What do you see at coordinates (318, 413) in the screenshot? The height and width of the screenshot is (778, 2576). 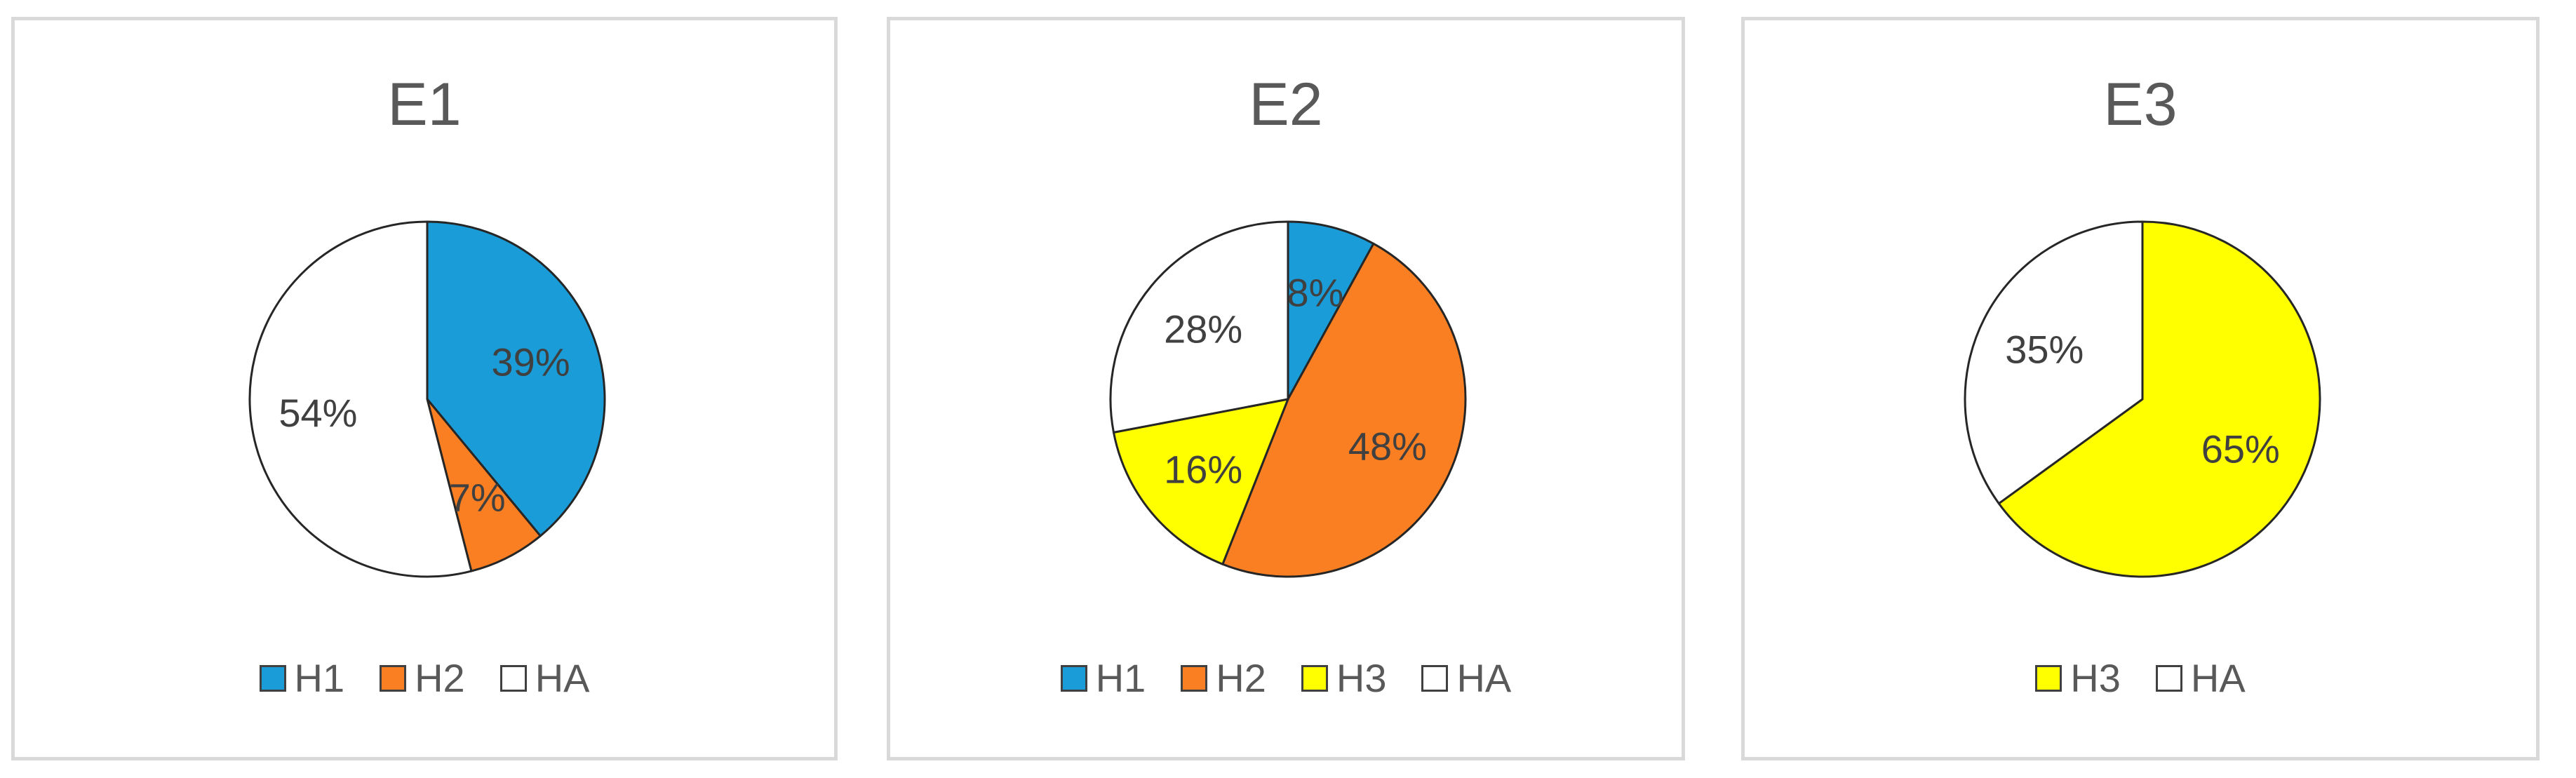 I see `data-label-ha: 54%` at bounding box center [318, 413].